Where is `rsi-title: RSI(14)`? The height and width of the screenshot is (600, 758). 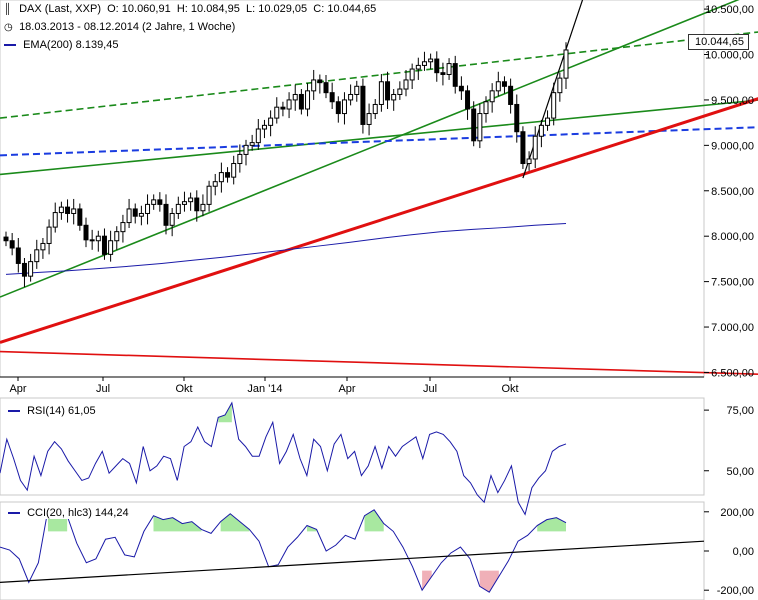 rsi-title: RSI(14) is located at coordinates (46, 411).